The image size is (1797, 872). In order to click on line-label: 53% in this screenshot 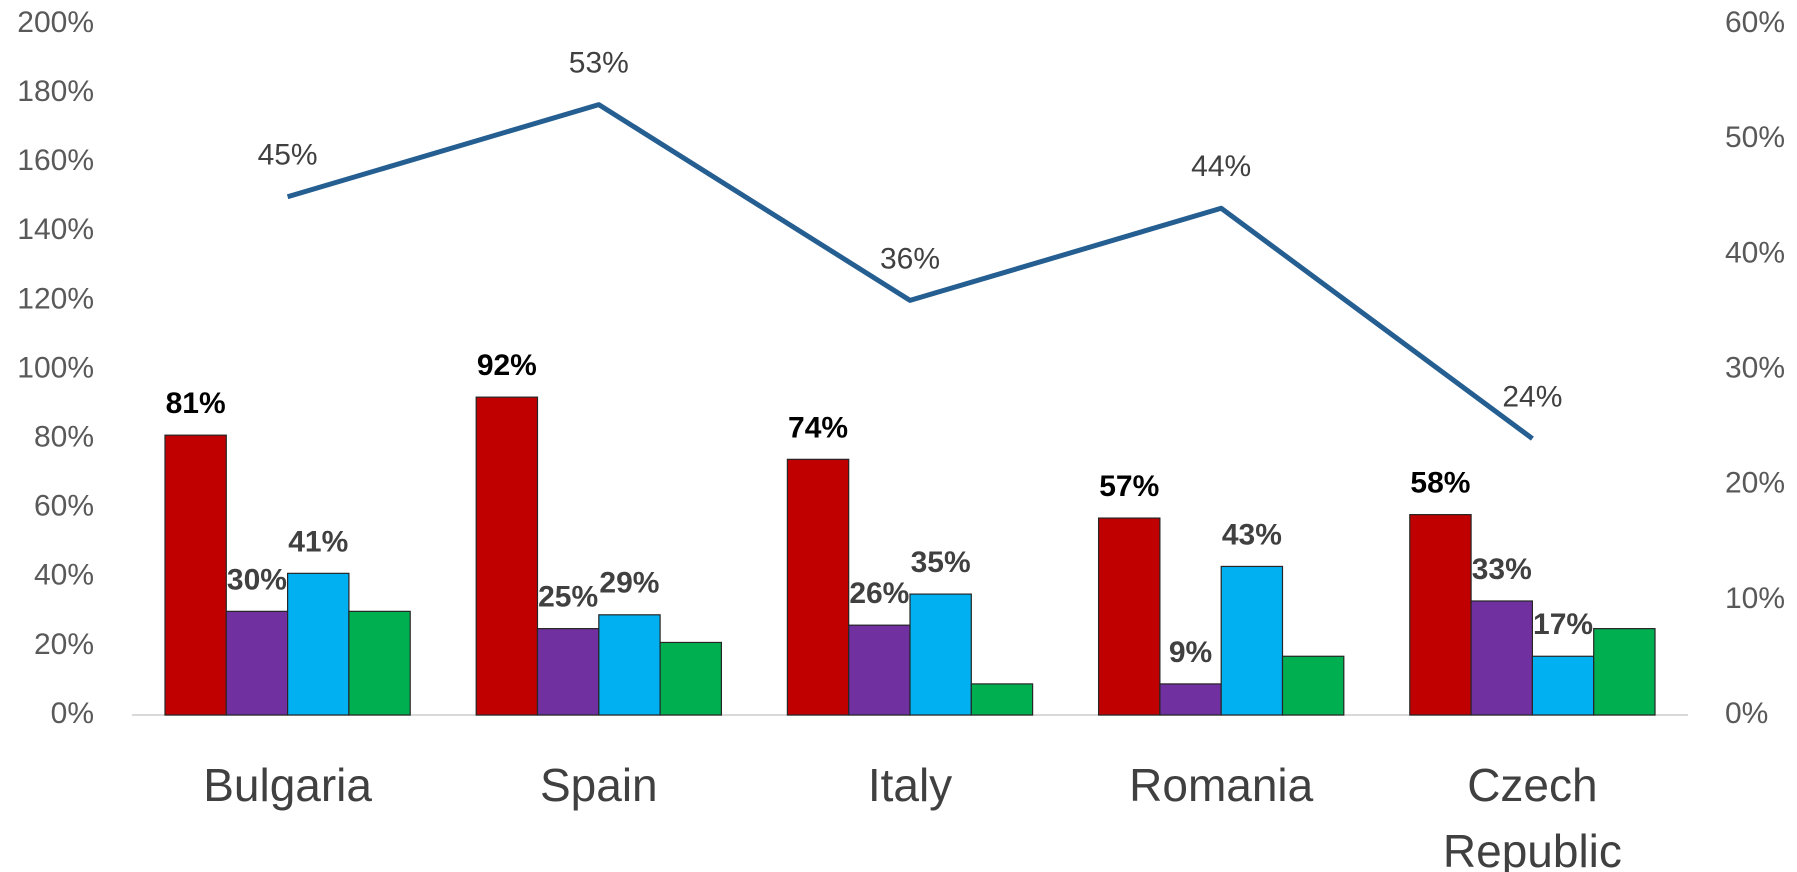, I will do `click(599, 63)`.